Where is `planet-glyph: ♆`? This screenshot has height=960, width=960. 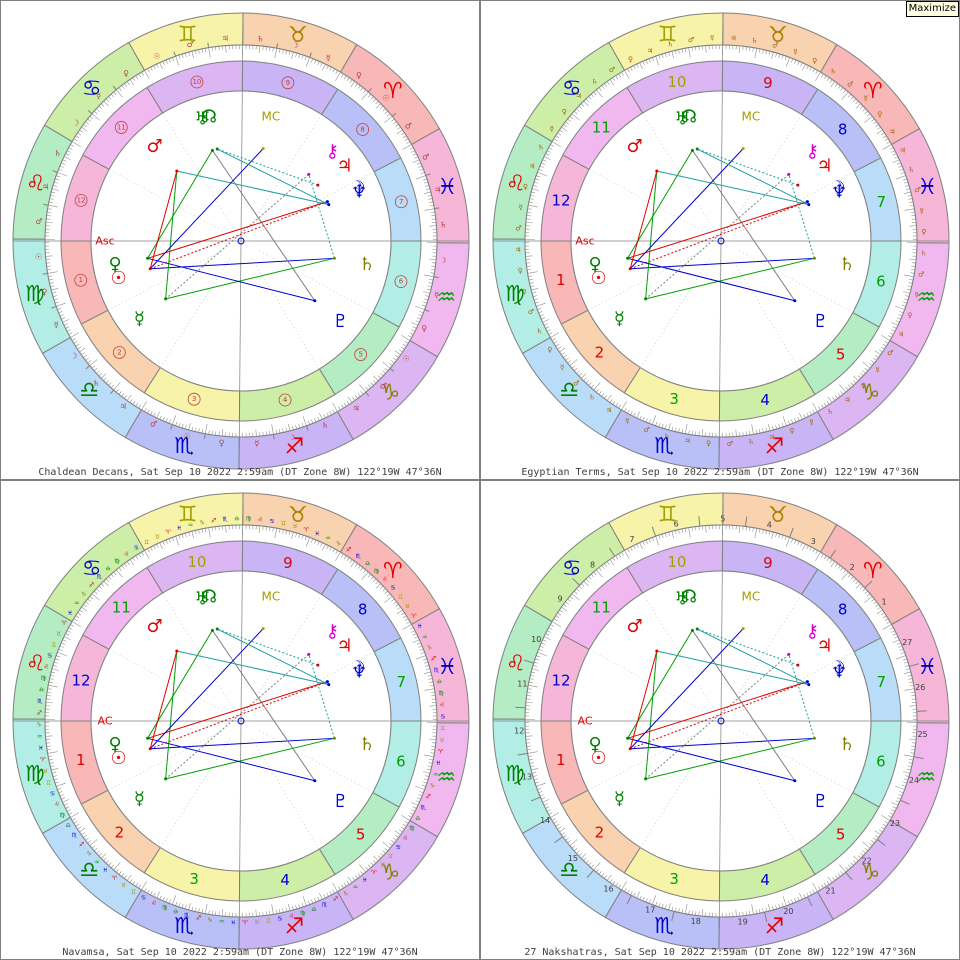 planet-glyph: ♆ is located at coordinates (359, 672).